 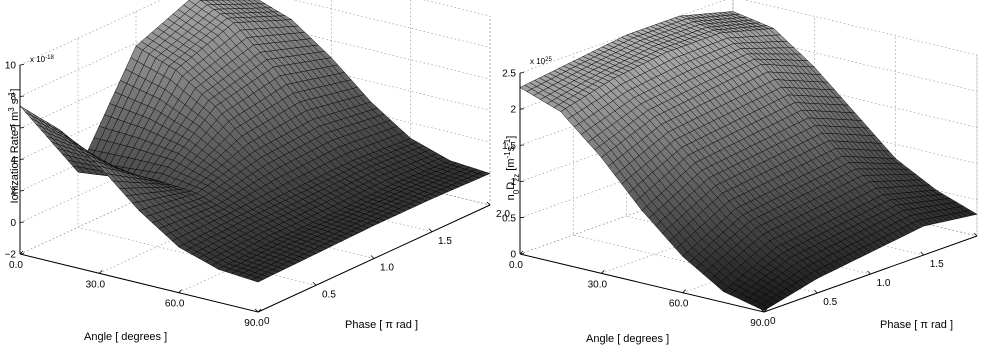 I want to click on z-axis-title: n0Dzz [m-1s-1], so click(x=512, y=168).